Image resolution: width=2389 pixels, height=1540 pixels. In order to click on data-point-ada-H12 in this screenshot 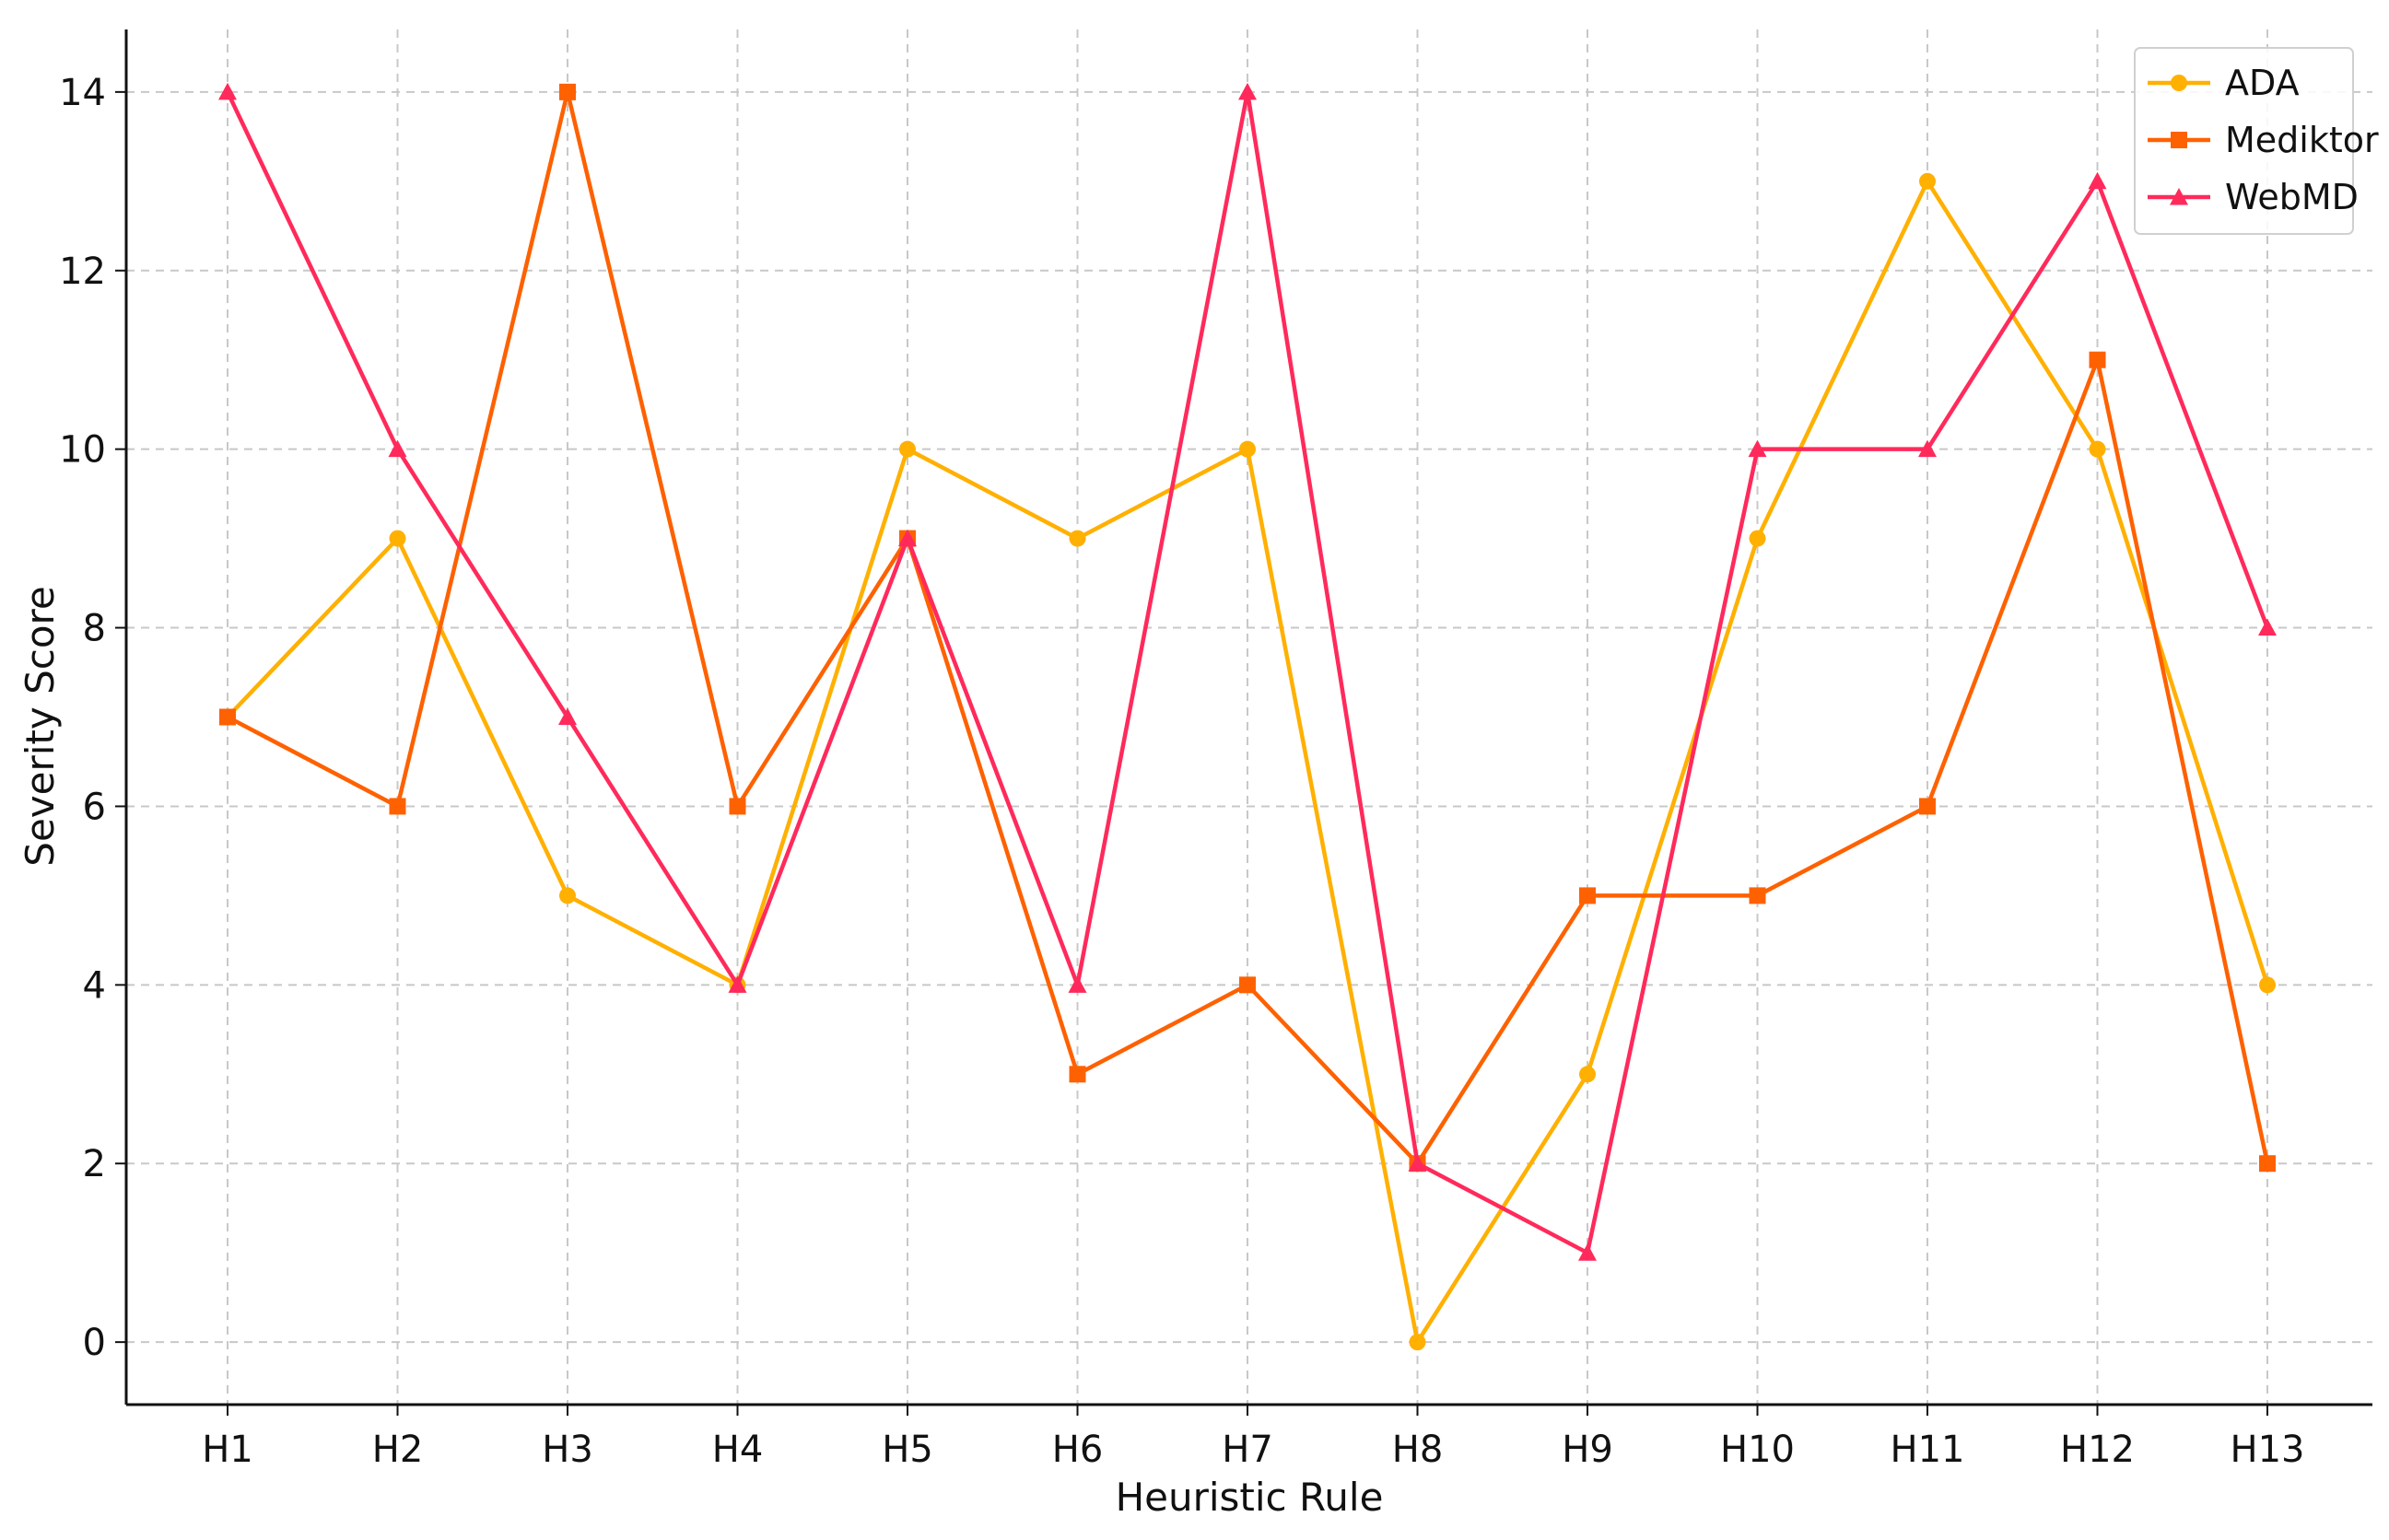, I will do `click(2097, 449)`.